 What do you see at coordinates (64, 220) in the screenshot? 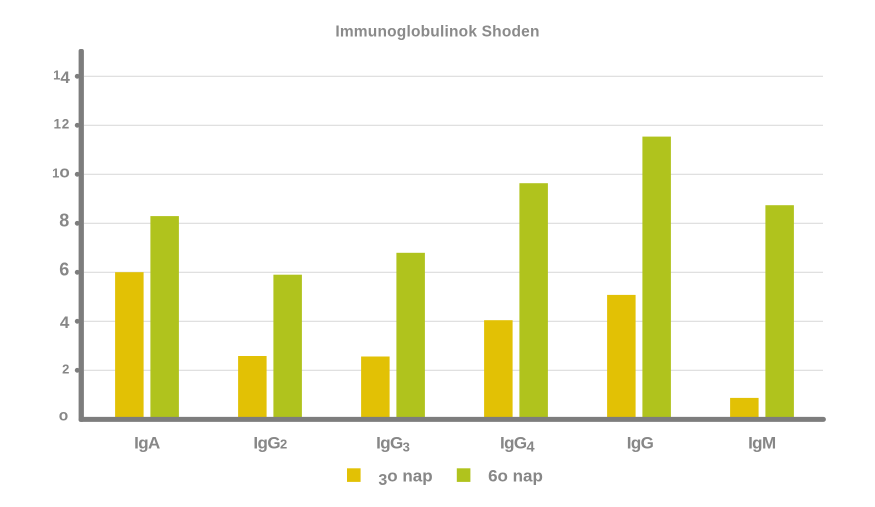
I see `svg-text: 8` at bounding box center [64, 220].